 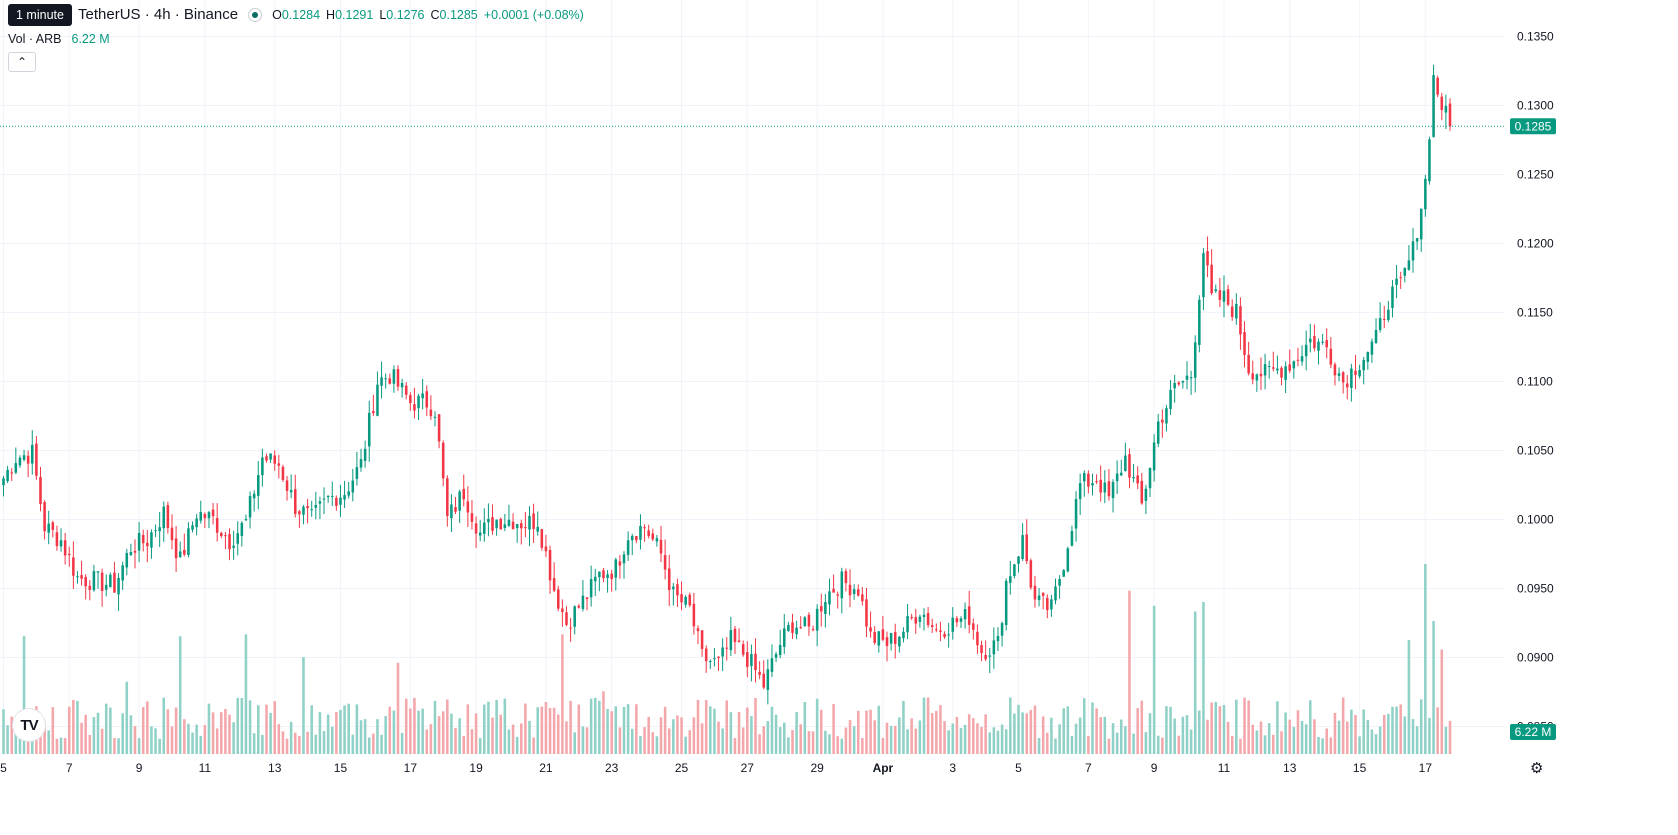 What do you see at coordinates (405, 14) in the screenshot?
I see `low-value: 0.1276` at bounding box center [405, 14].